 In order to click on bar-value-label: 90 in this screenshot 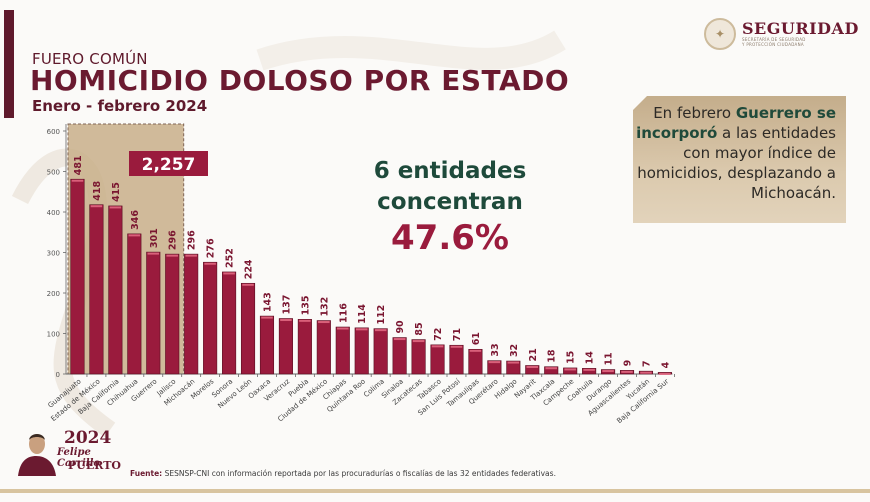, I will do `click(400, 327)`.